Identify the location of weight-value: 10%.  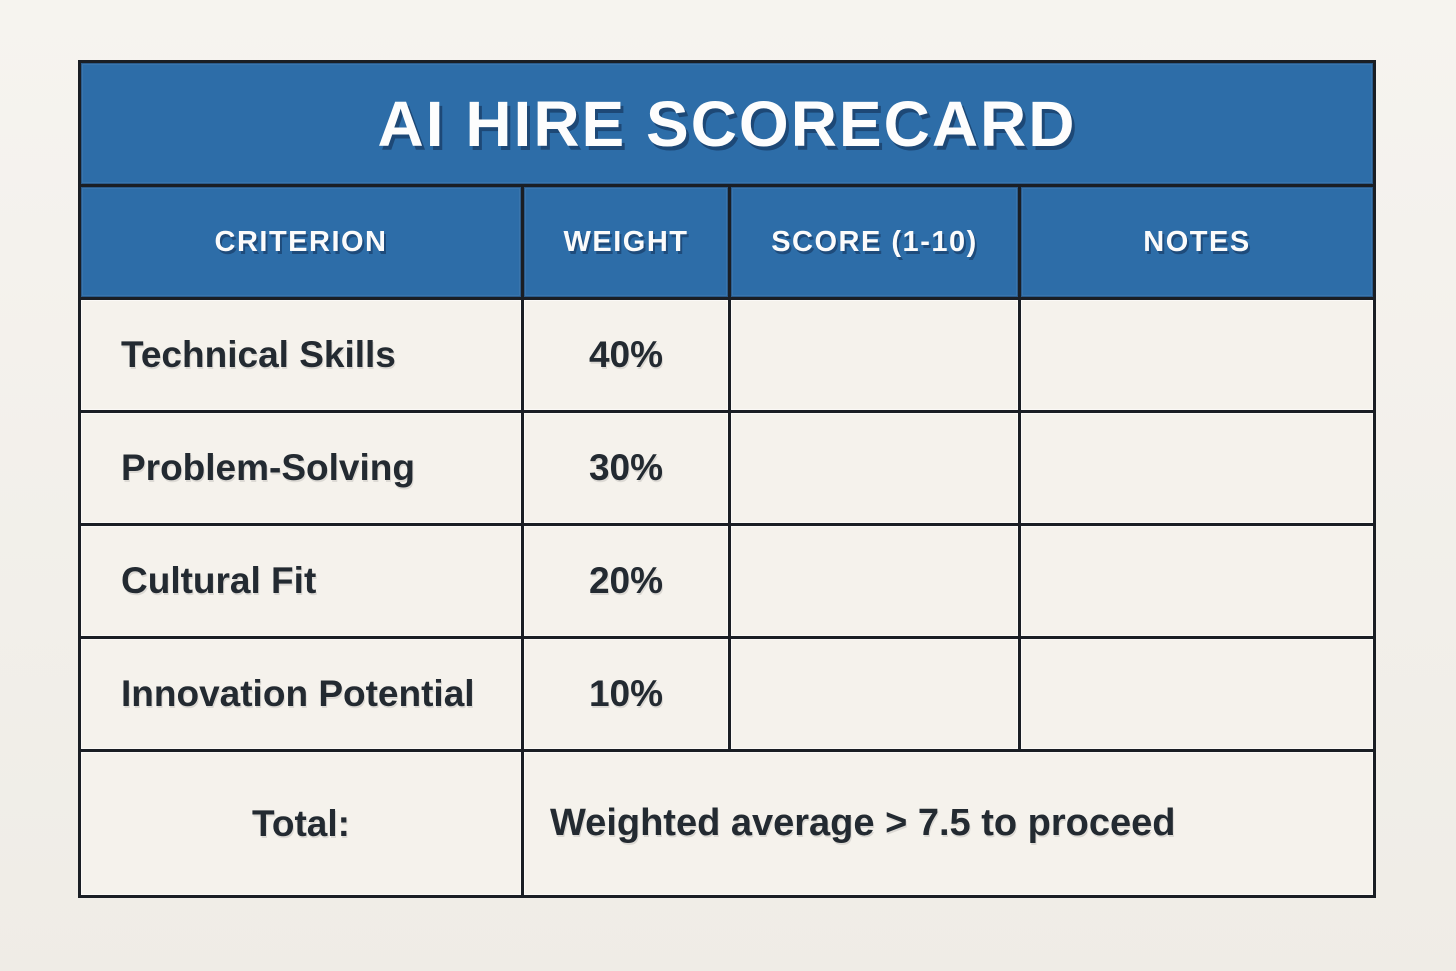
(626, 693).